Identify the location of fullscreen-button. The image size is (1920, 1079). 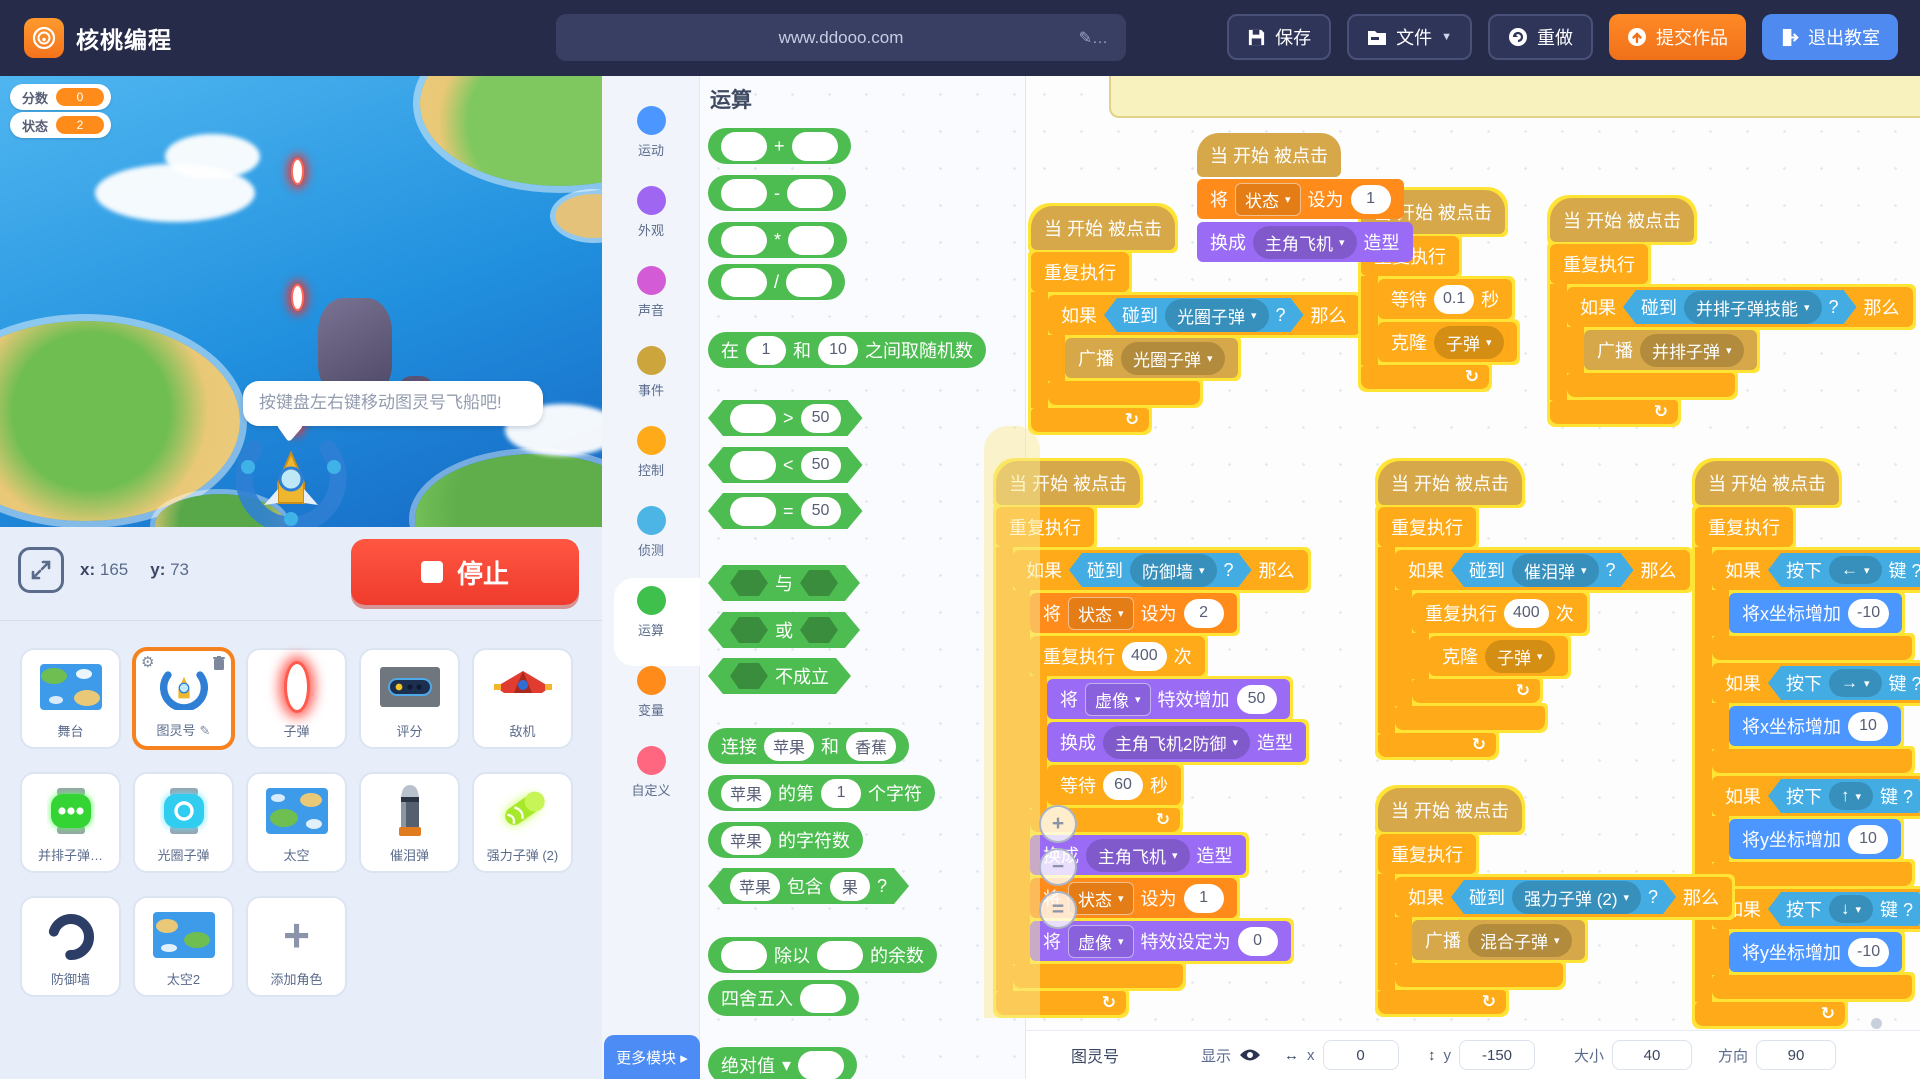
(41, 570).